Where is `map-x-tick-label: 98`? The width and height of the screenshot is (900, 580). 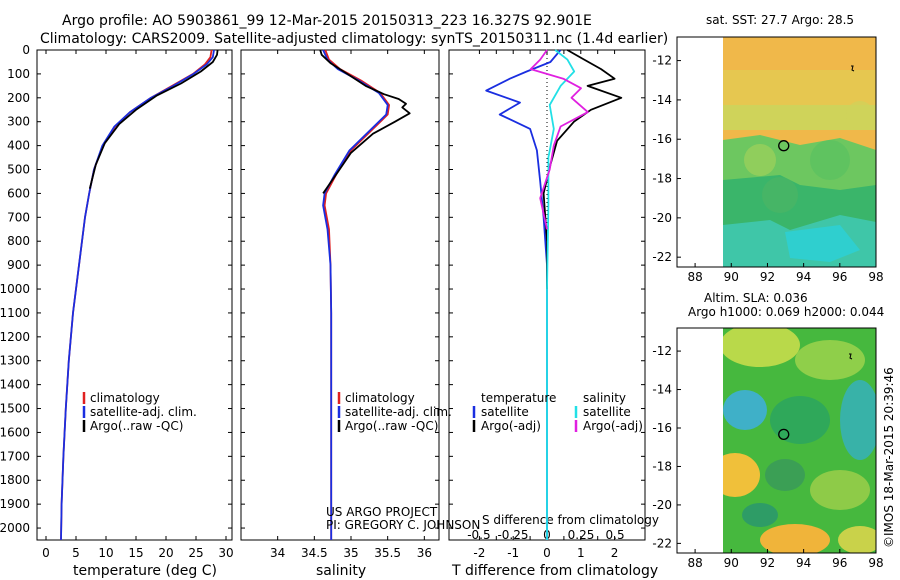 map-x-tick-label: 98 is located at coordinates (875, 563).